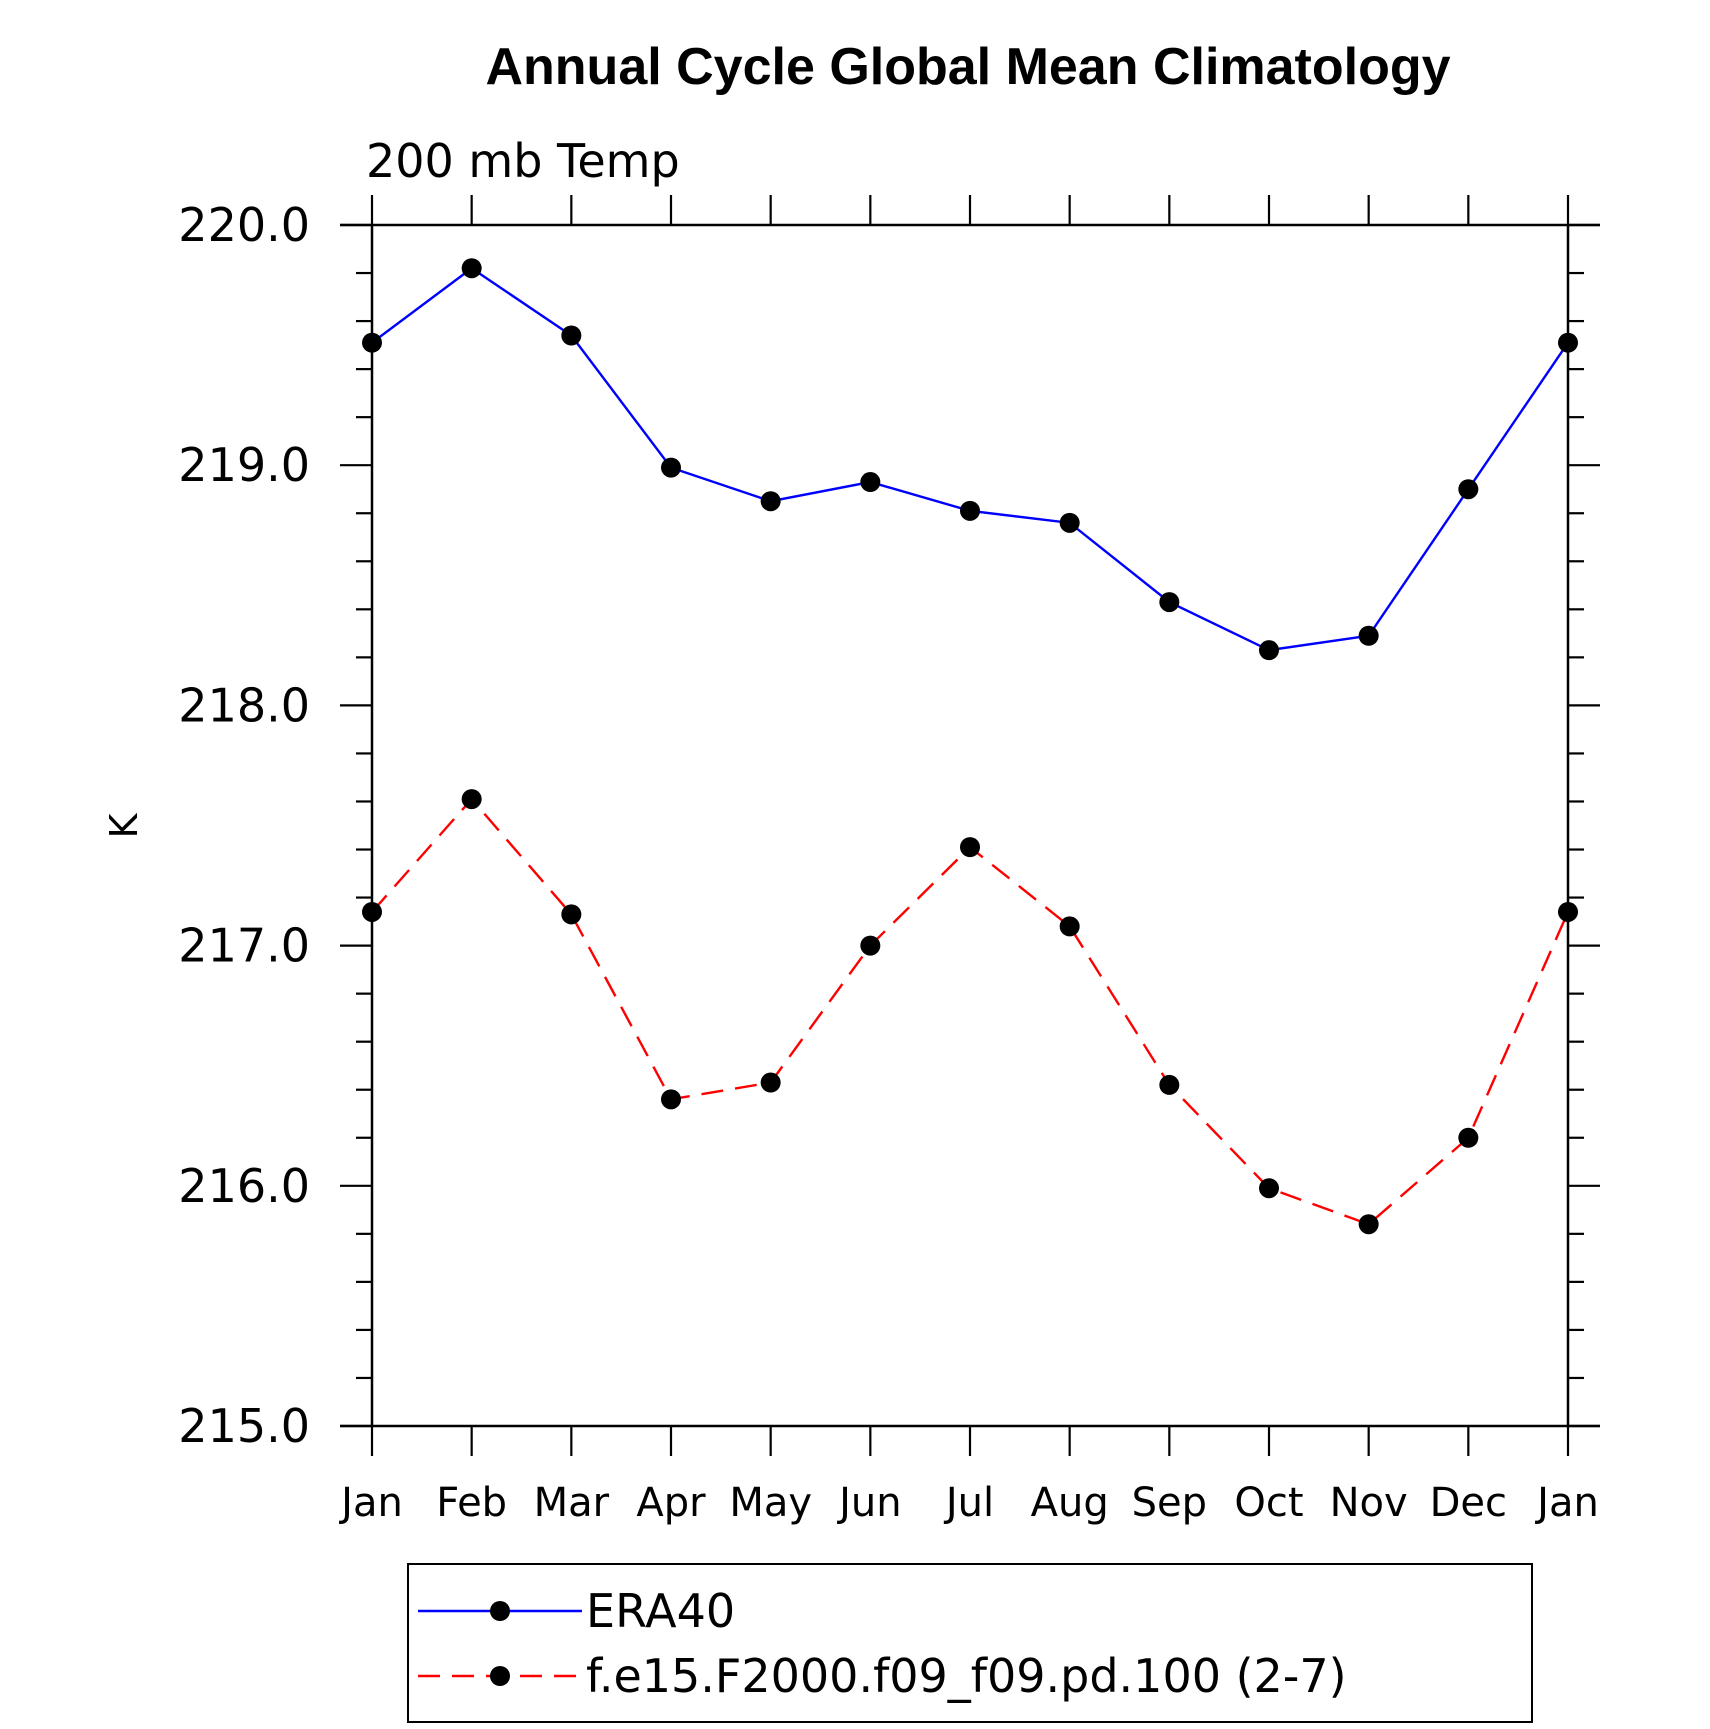 This screenshot has width=1710, height=1729. Describe the element at coordinates (244, 1186) in the screenshot. I see `y-tick-label: 216.0` at that location.